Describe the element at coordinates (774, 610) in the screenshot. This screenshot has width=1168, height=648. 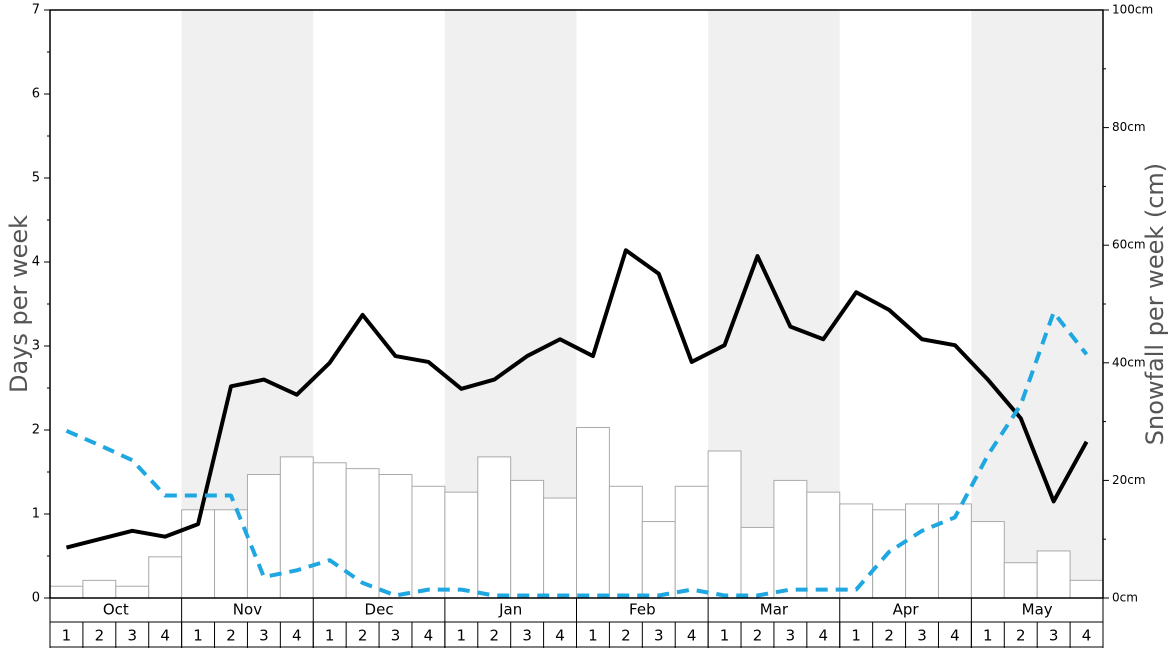
I see `month-label: Mar` at that location.